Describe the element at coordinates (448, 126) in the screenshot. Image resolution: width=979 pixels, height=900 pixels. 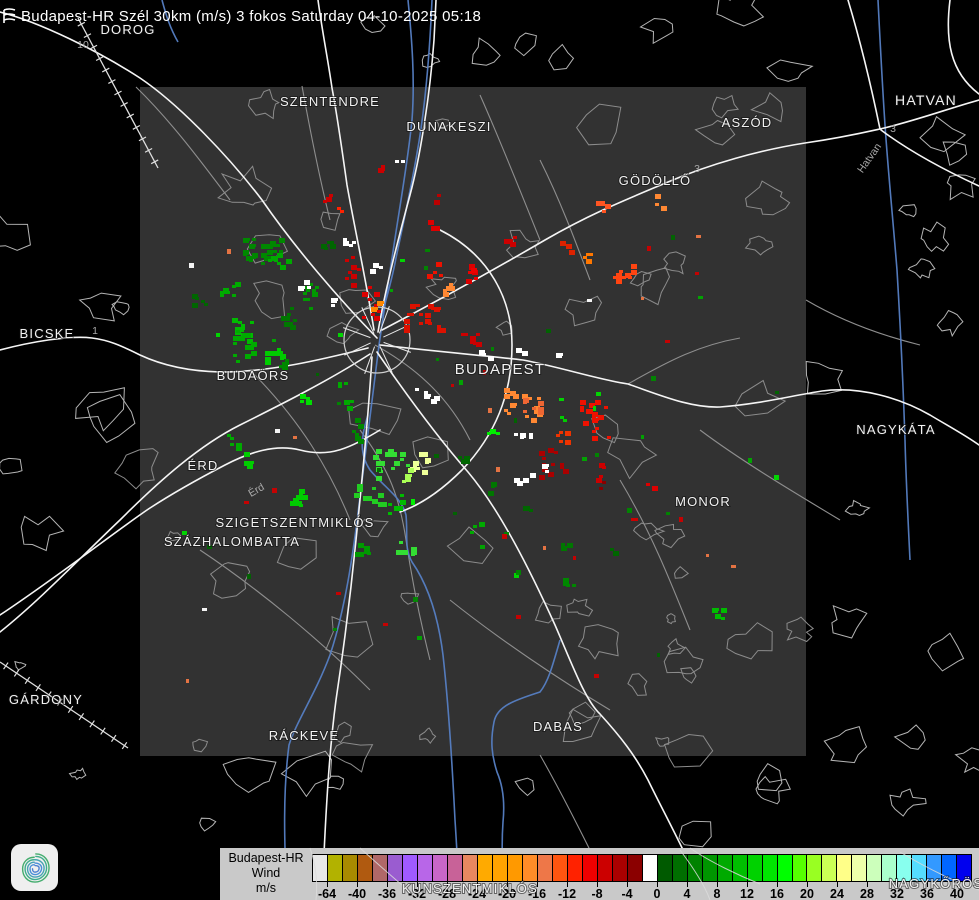
I see `city-label: DUNAKESZI` at that location.